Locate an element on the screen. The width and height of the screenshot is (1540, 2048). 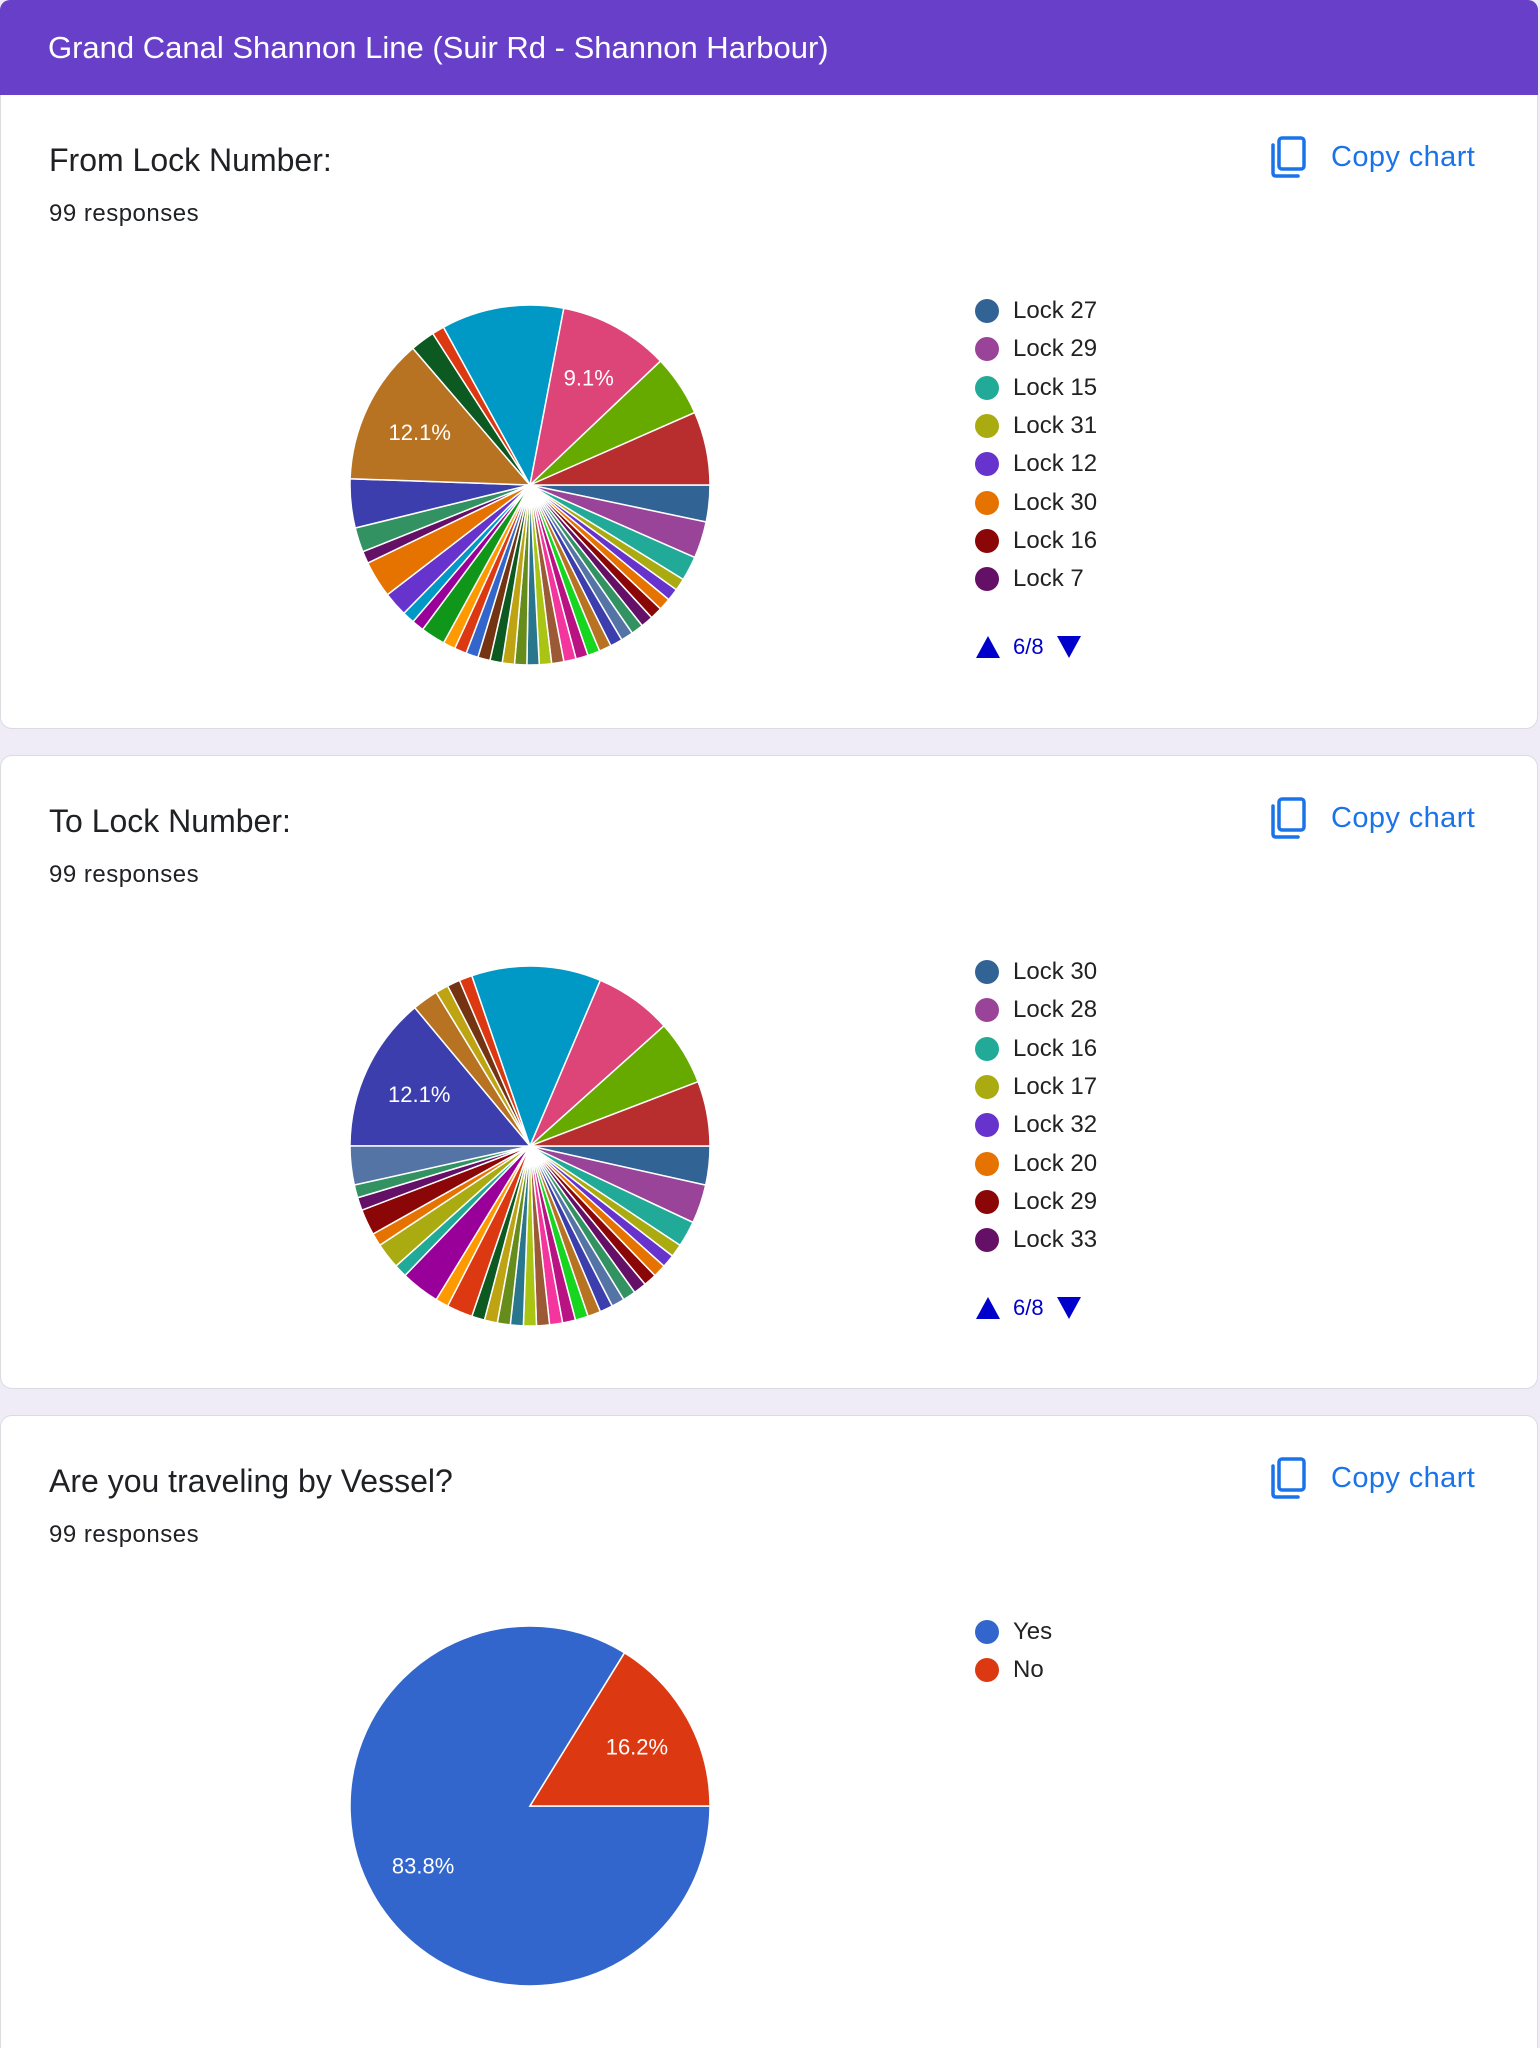
legend-item: Lock 17 is located at coordinates (1036, 1087).